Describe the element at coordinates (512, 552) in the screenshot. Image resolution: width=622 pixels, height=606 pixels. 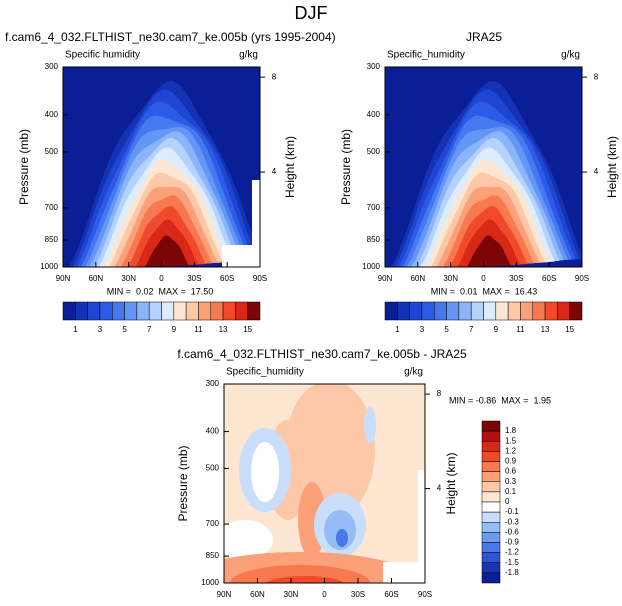
I see `colorbar-label: -1.2` at that location.